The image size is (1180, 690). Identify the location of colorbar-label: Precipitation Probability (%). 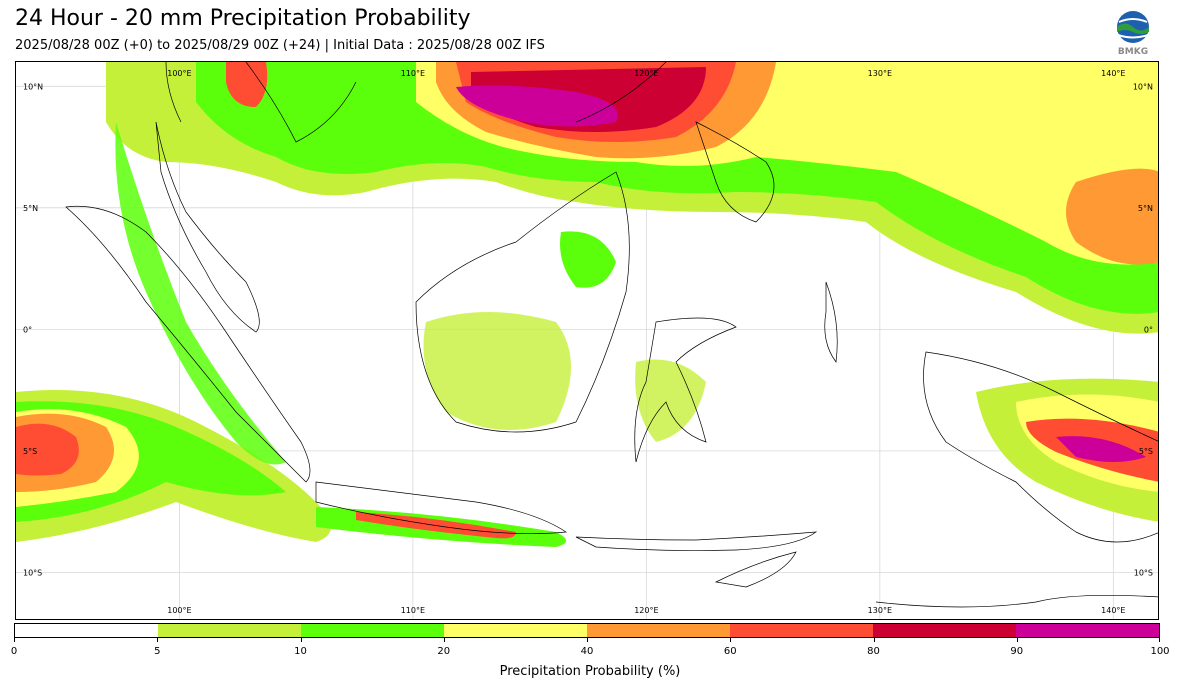
(590, 671).